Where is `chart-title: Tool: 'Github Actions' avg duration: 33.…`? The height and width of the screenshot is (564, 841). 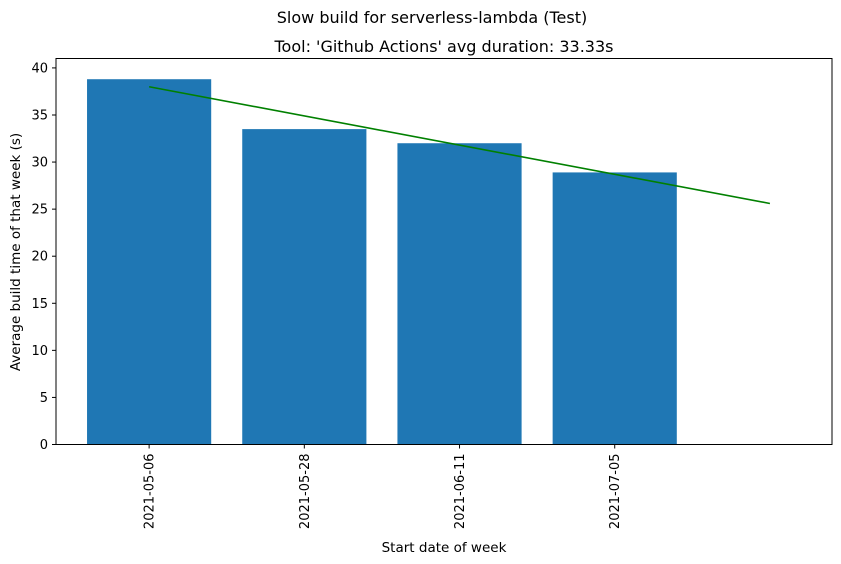
chart-title: Tool: 'Github Actions' avg duration: 33.… is located at coordinates (444, 46).